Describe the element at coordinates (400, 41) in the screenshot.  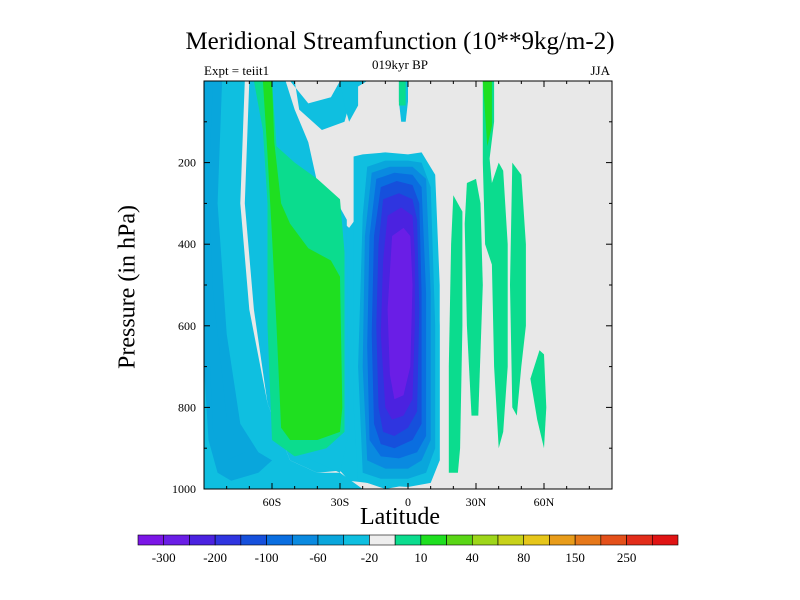
I see `chart-title: Meridional Streamfunction (10**9kg/m-2)` at that location.